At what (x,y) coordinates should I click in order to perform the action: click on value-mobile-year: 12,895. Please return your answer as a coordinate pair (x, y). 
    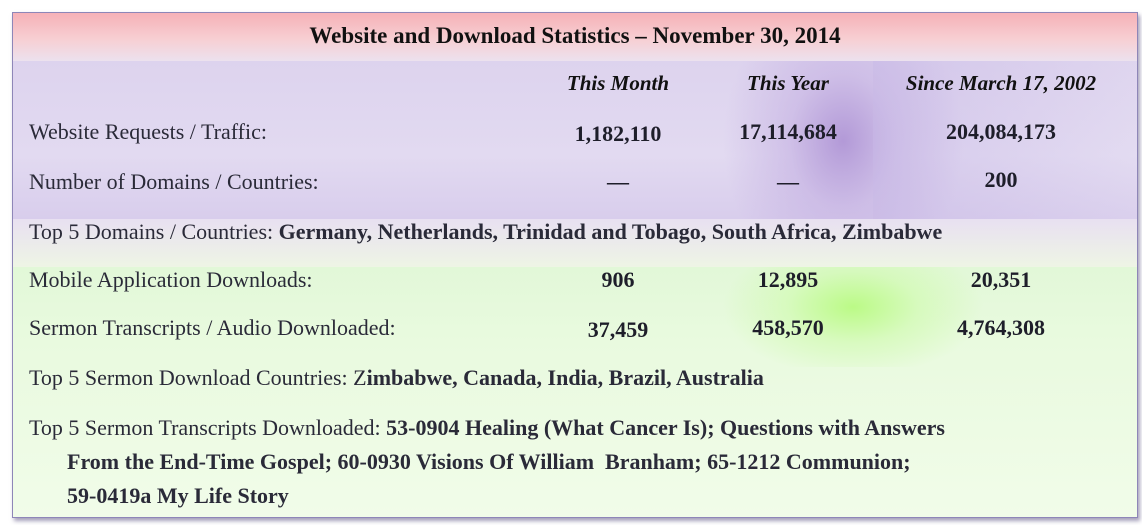
    Looking at the image, I should click on (788, 279).